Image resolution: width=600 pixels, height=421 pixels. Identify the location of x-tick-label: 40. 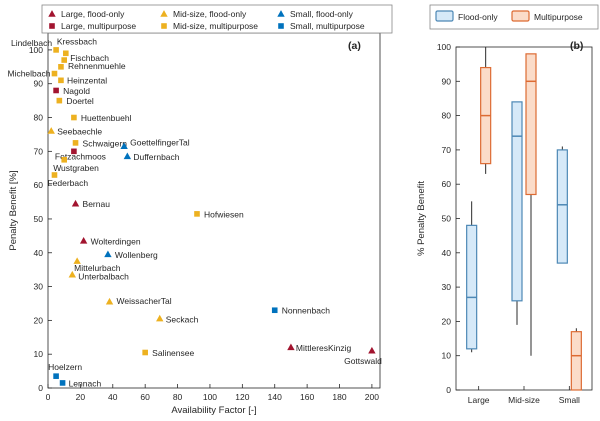
(113, 397).